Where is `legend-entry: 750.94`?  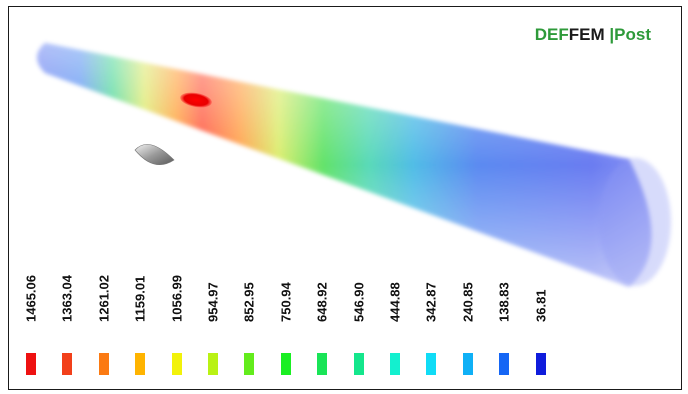
legend-entry: 750.94 is located at coordinates (286, 324).